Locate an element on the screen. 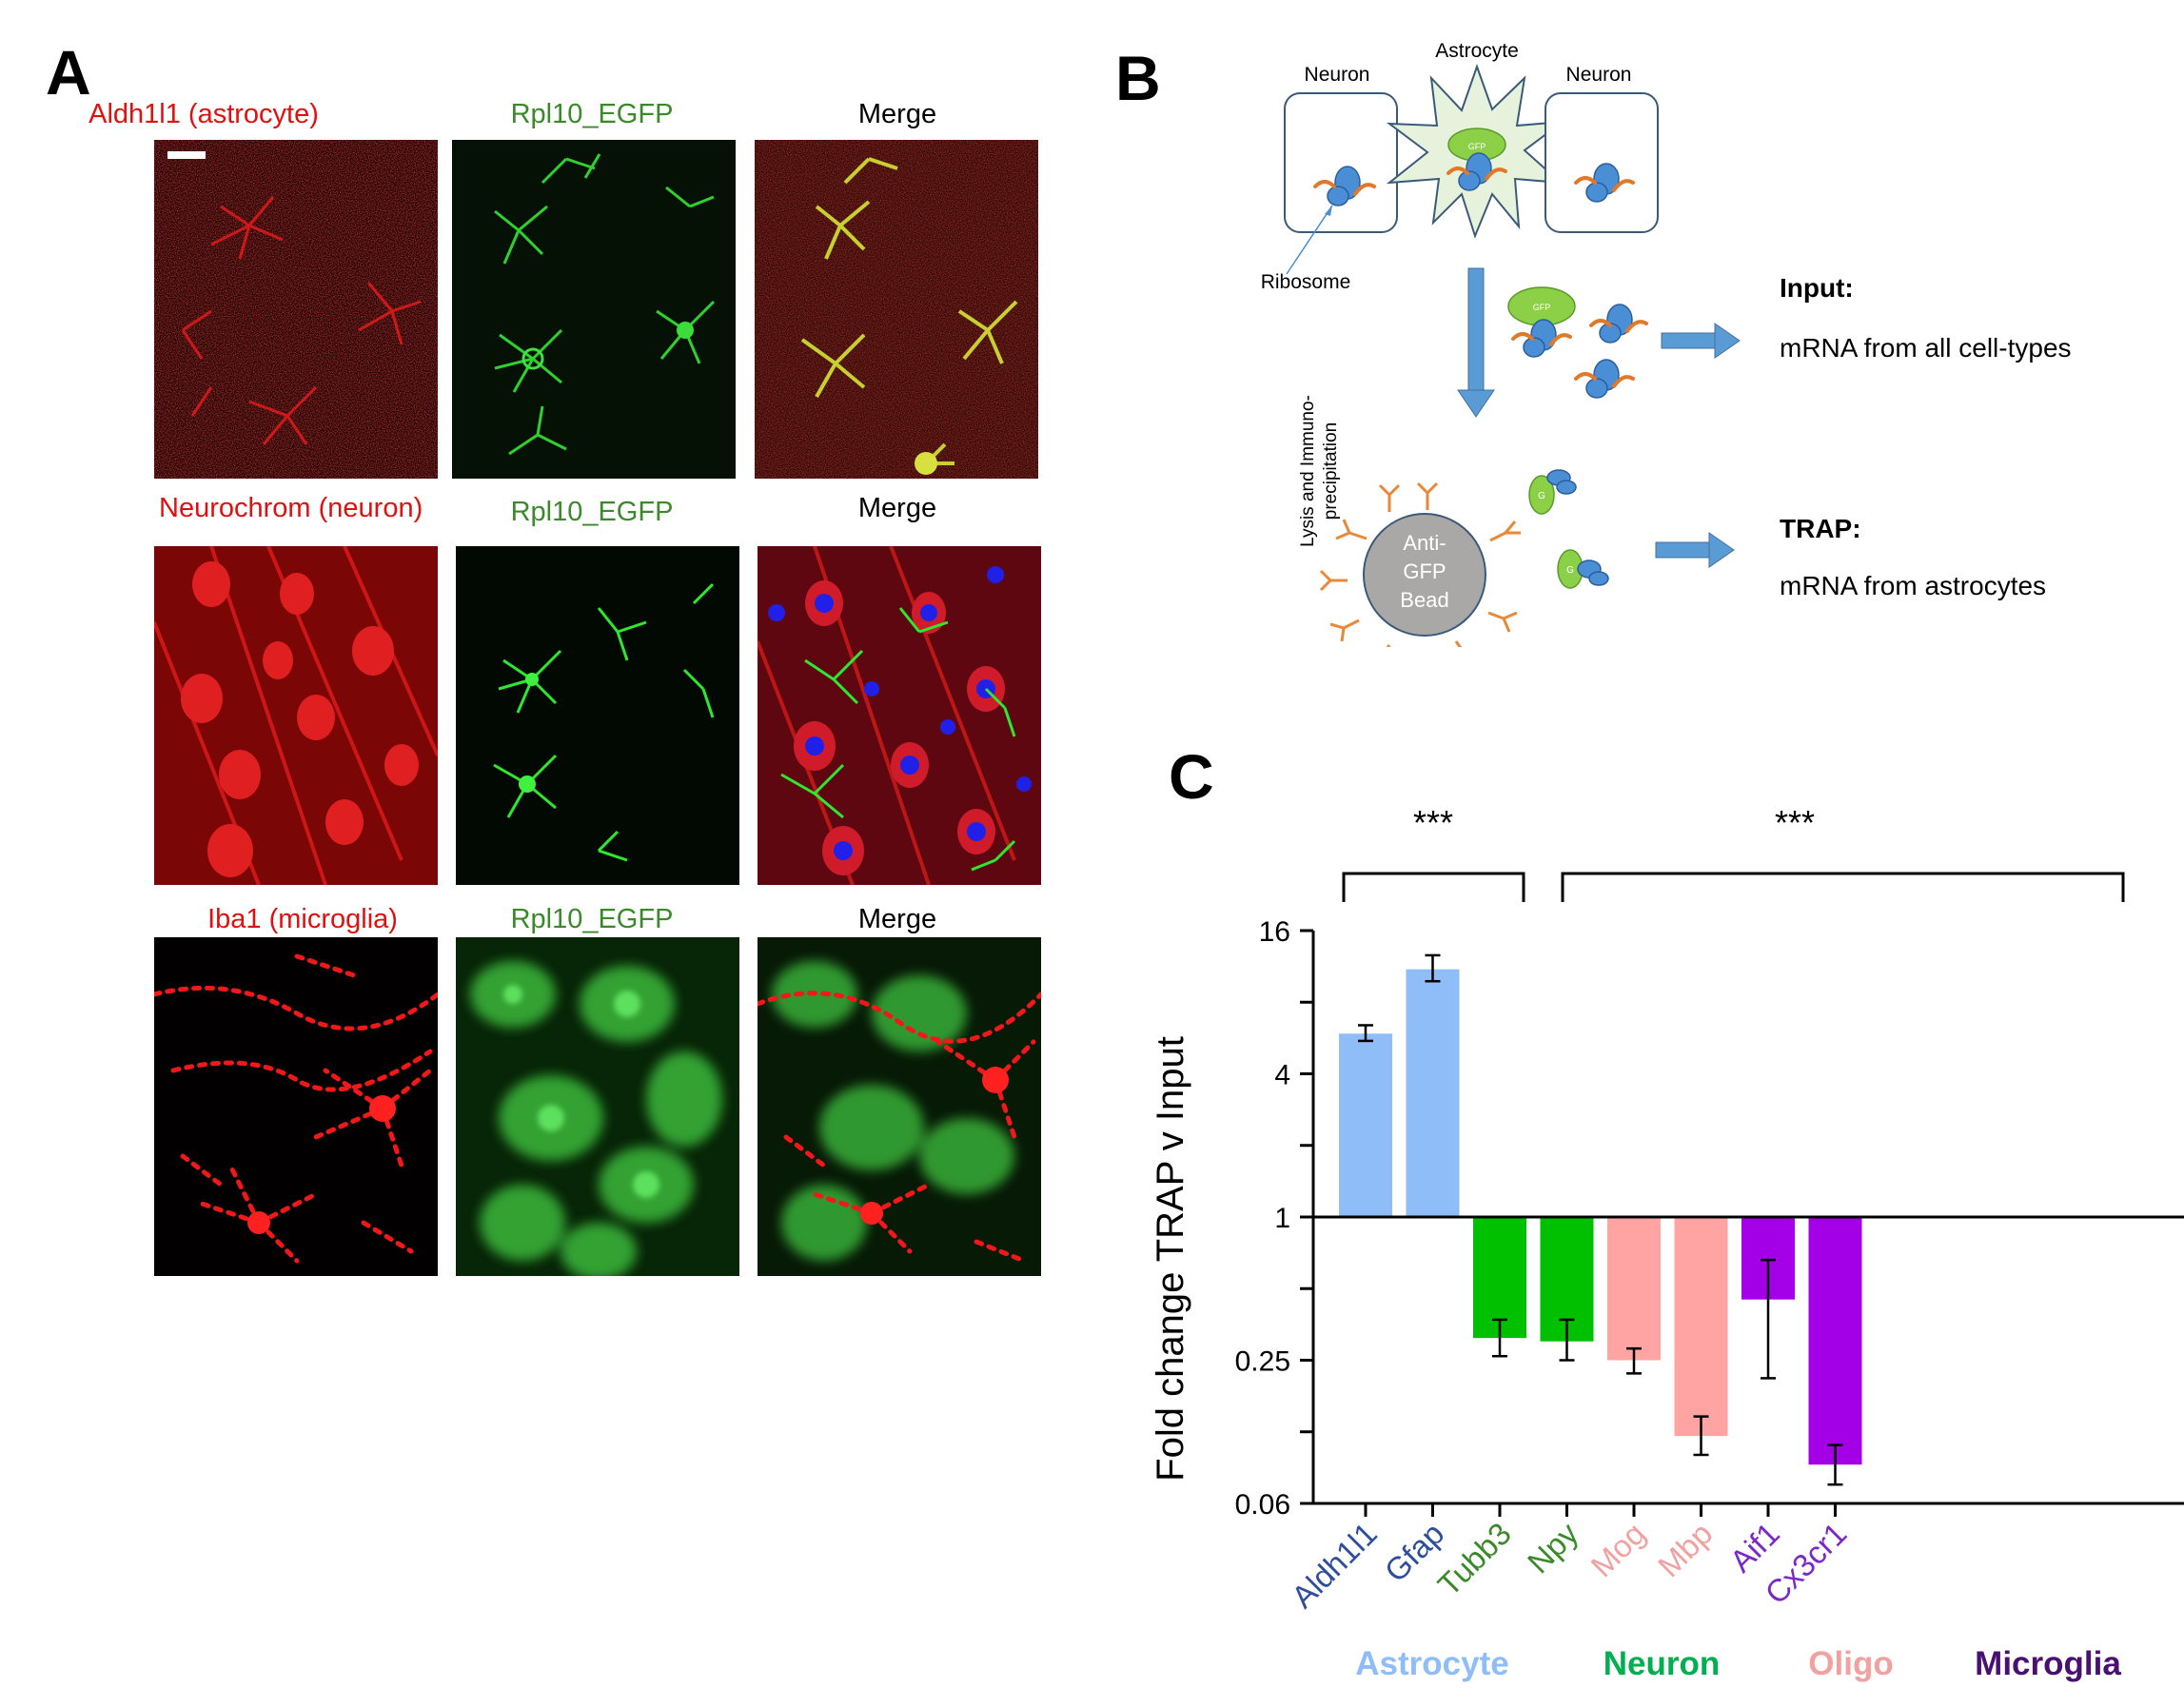 The height and width of the screenshot is (1708, 2184). neuron-left-label: Neuron is located at coordinates (1337, 75).